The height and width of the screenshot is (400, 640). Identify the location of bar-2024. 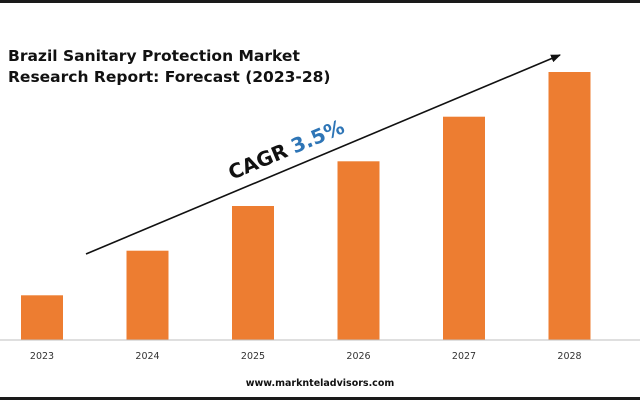
(147, 295).